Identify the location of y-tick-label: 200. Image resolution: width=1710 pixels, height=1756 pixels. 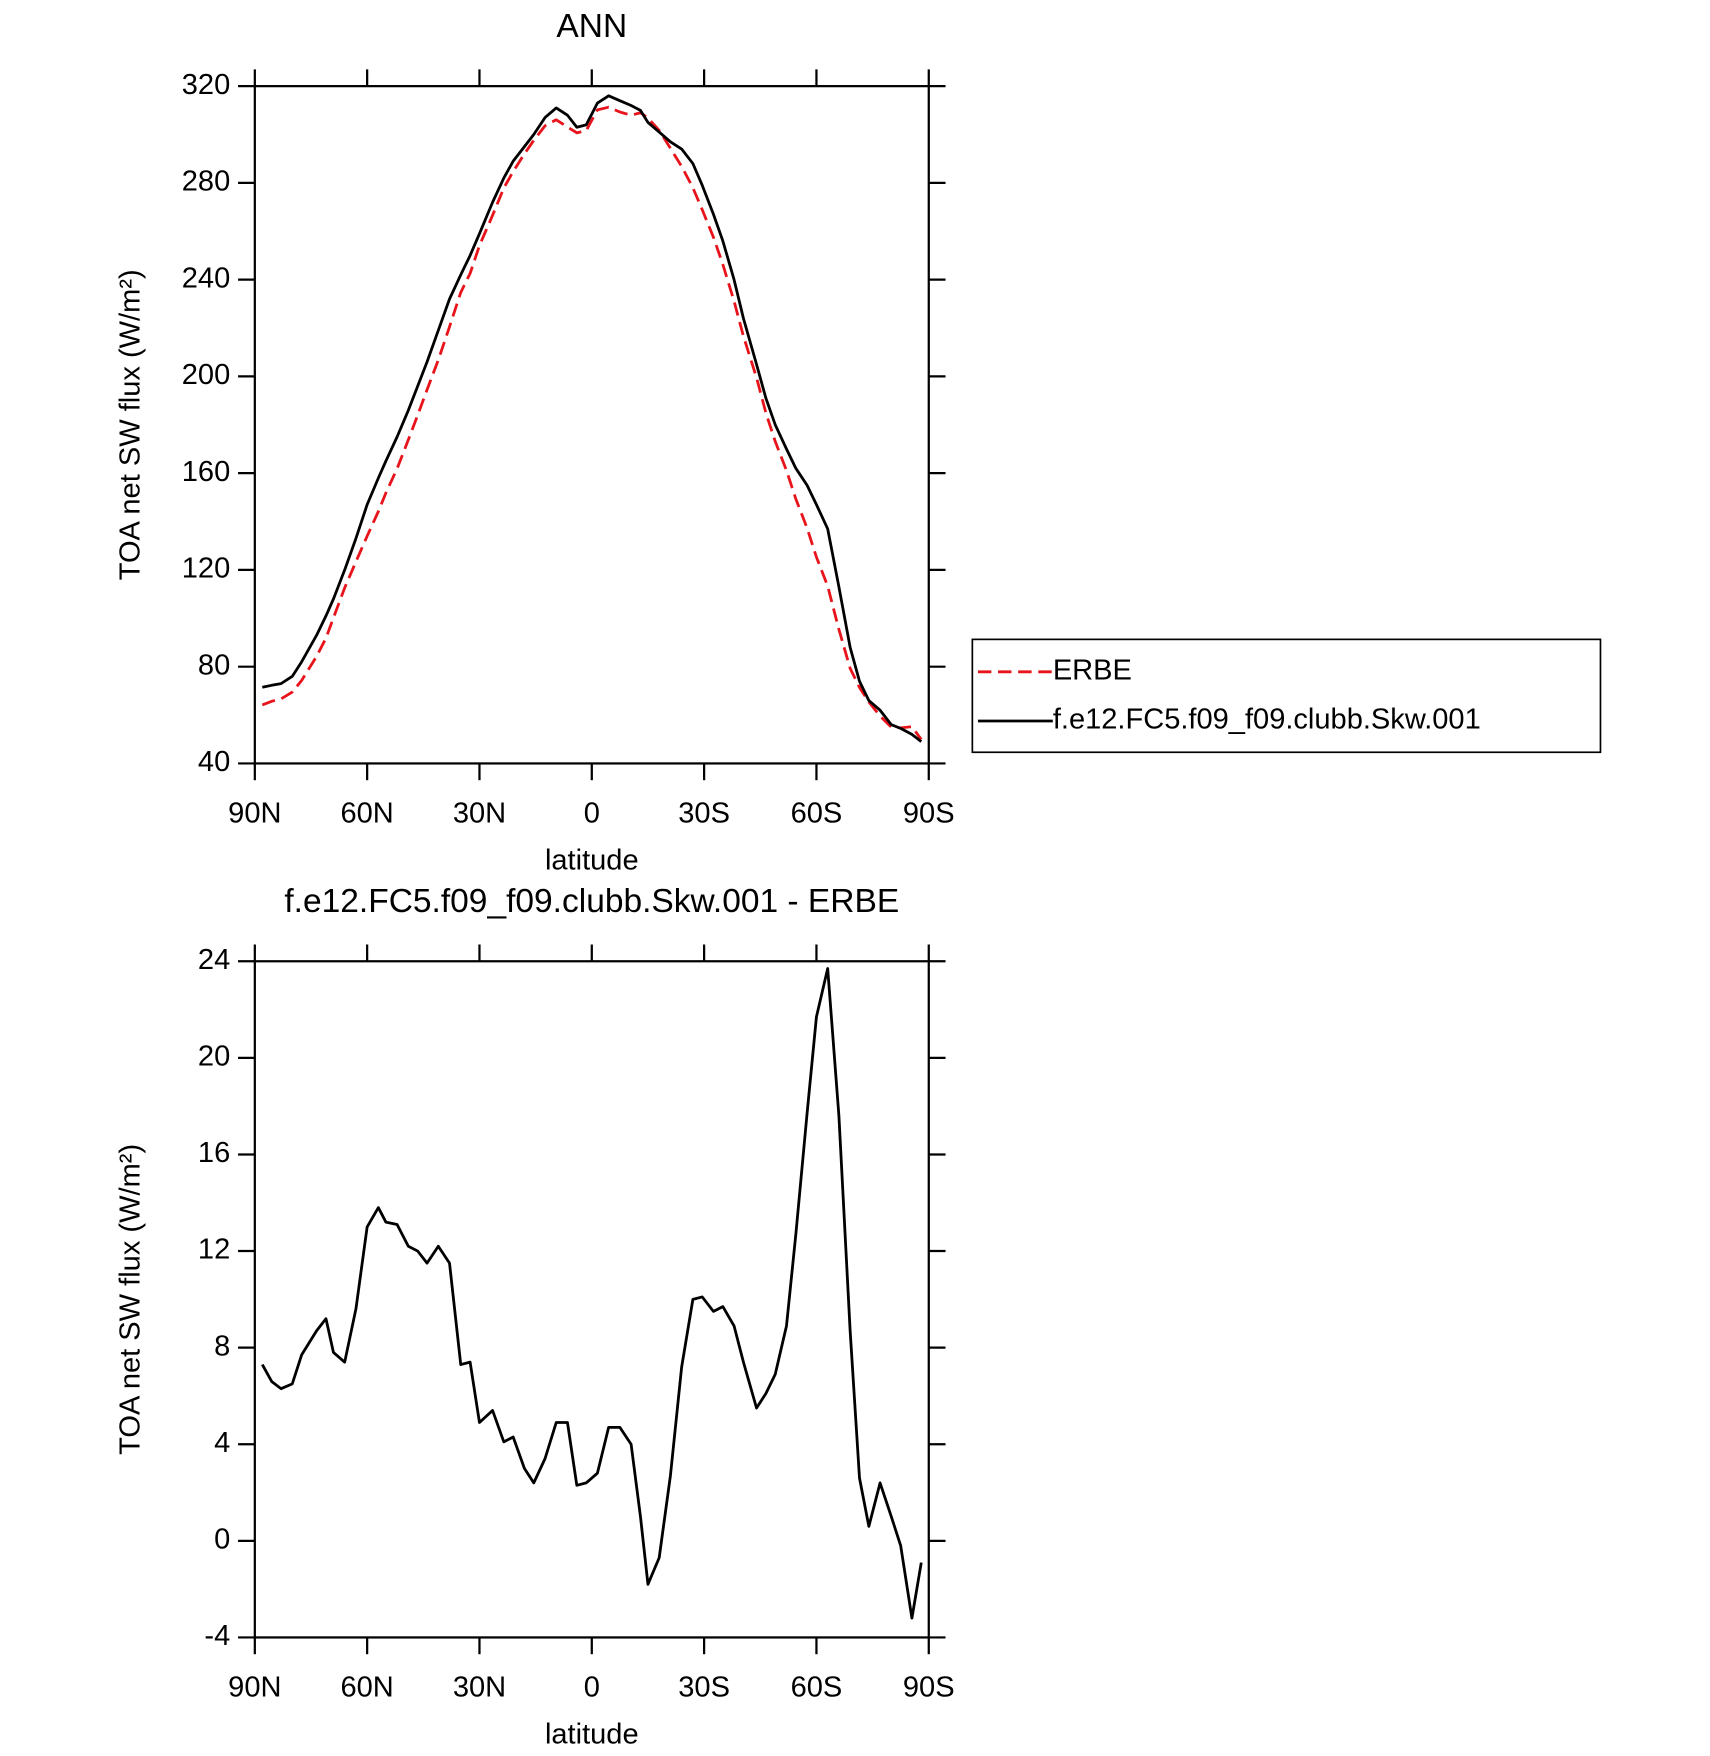
(206, 375).